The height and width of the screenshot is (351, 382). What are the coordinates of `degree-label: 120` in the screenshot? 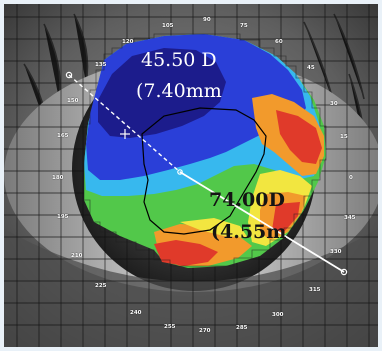 It's located at (128, 42).